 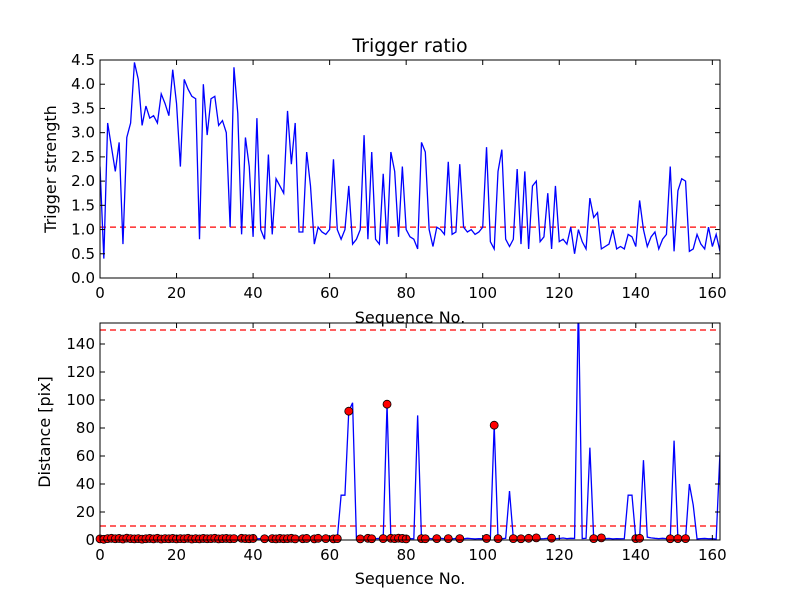 What do you see at coordinates (83, 205) in the screenshot?
I see `top-y-tick-label: 1.5` at bounding box center [83, 205].